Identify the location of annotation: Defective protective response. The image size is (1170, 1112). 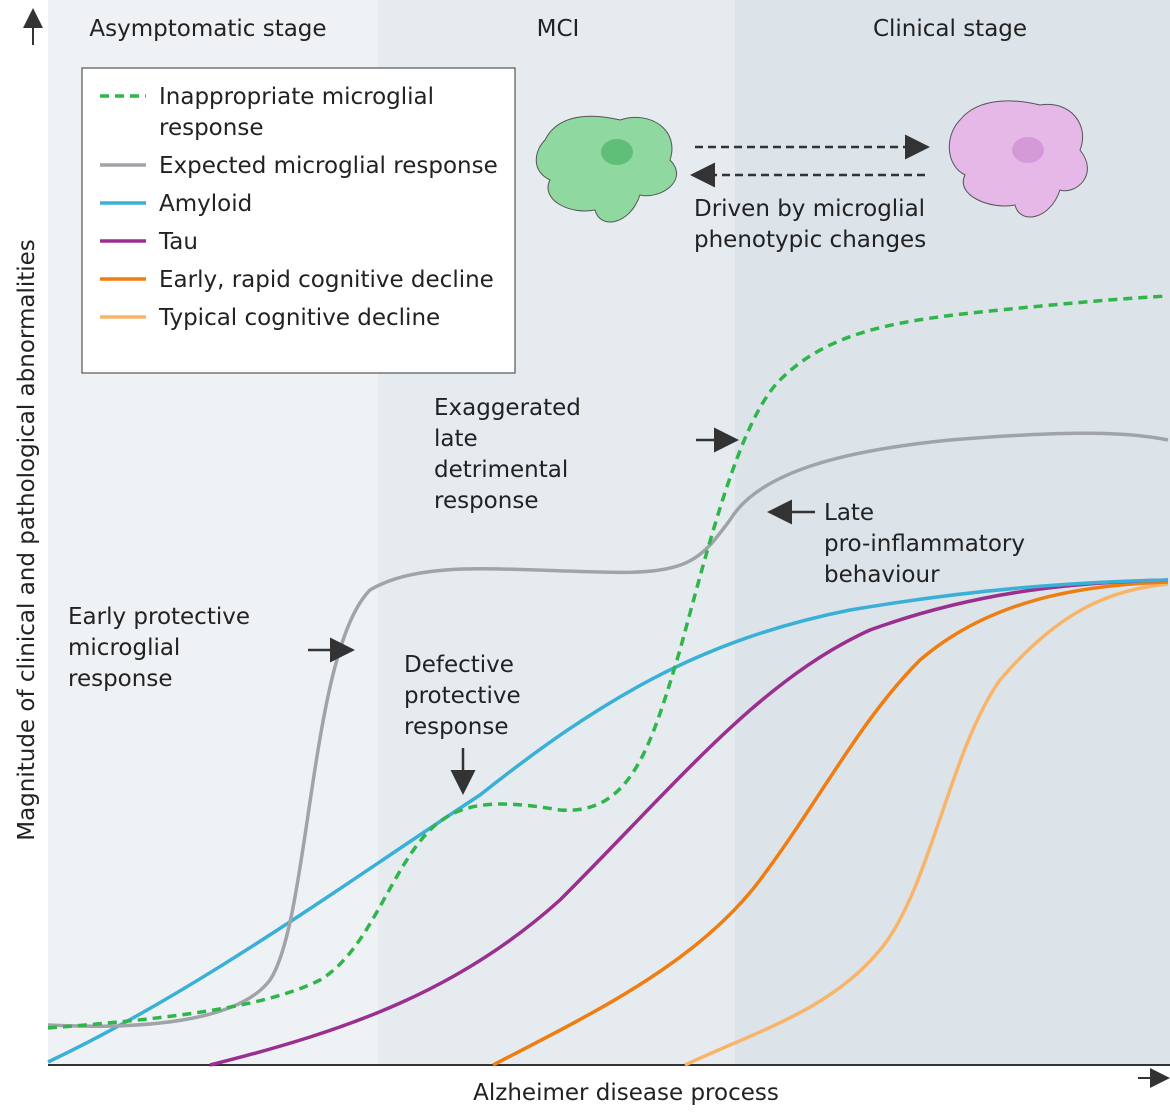
(462, 696).